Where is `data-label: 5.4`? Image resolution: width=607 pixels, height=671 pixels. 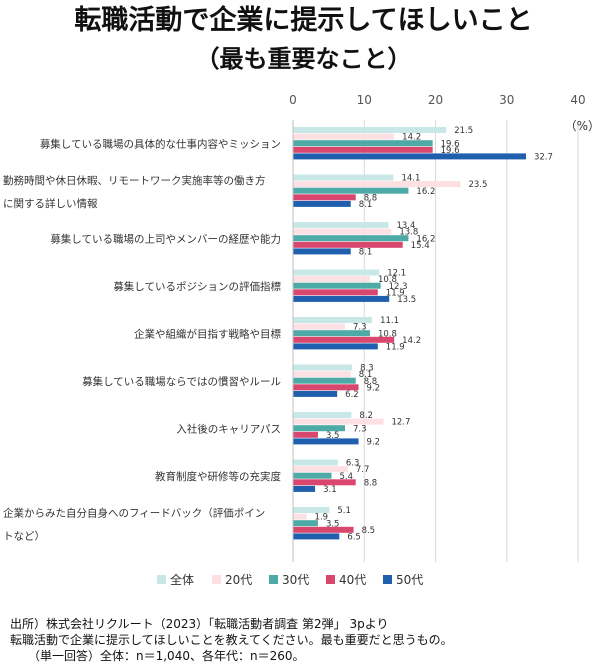 data-label: 5.4 is located at coordinates (346, 477).